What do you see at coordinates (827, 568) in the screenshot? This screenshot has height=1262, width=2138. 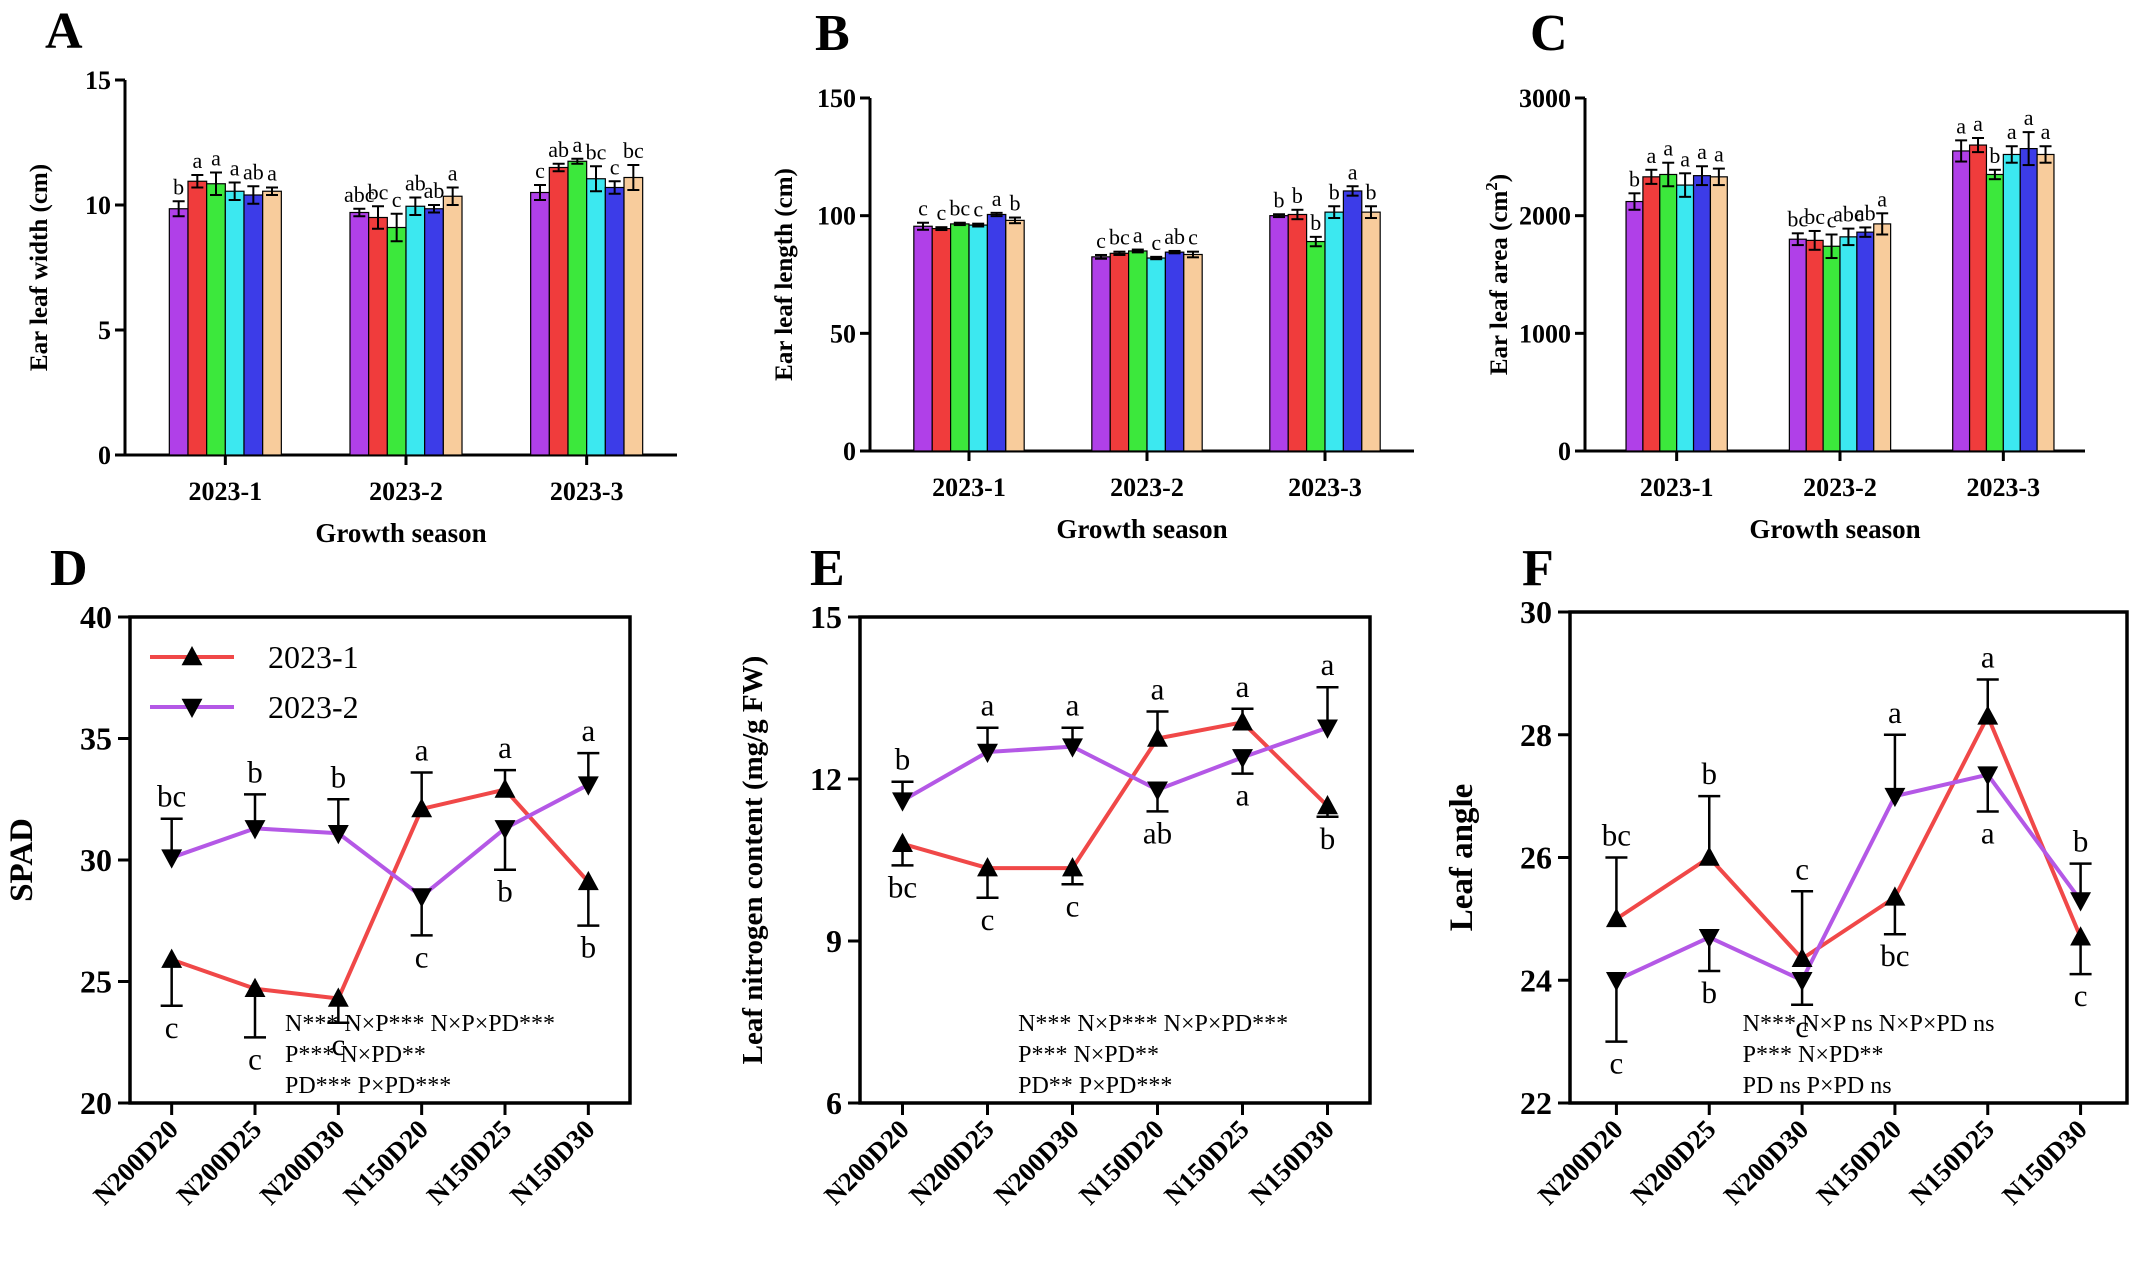 I see `panel-label-e: E` at bounding box center [827, 568].